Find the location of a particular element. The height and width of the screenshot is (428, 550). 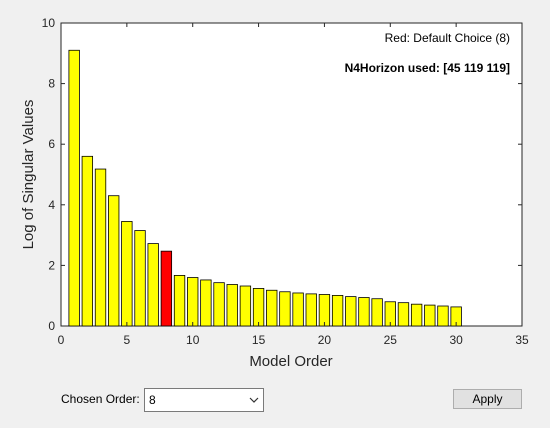

x-tick-label: 0 is located at coordinates (61, 340).